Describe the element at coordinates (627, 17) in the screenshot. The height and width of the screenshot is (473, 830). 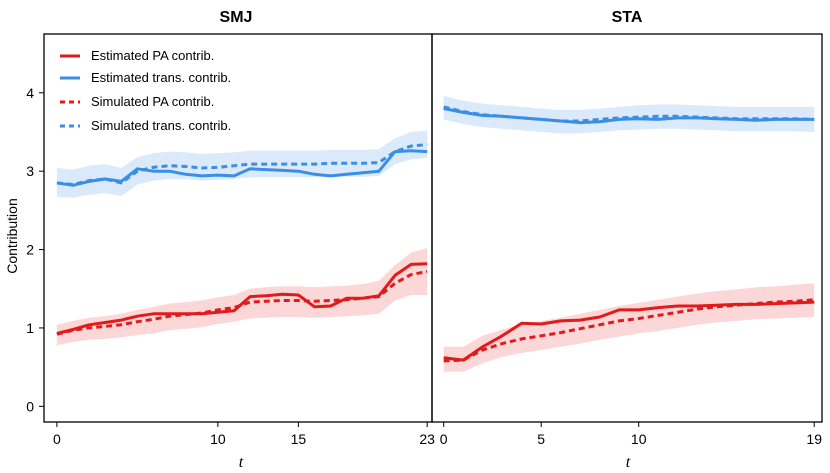
I see `panel-title-sta: STA` at that location.